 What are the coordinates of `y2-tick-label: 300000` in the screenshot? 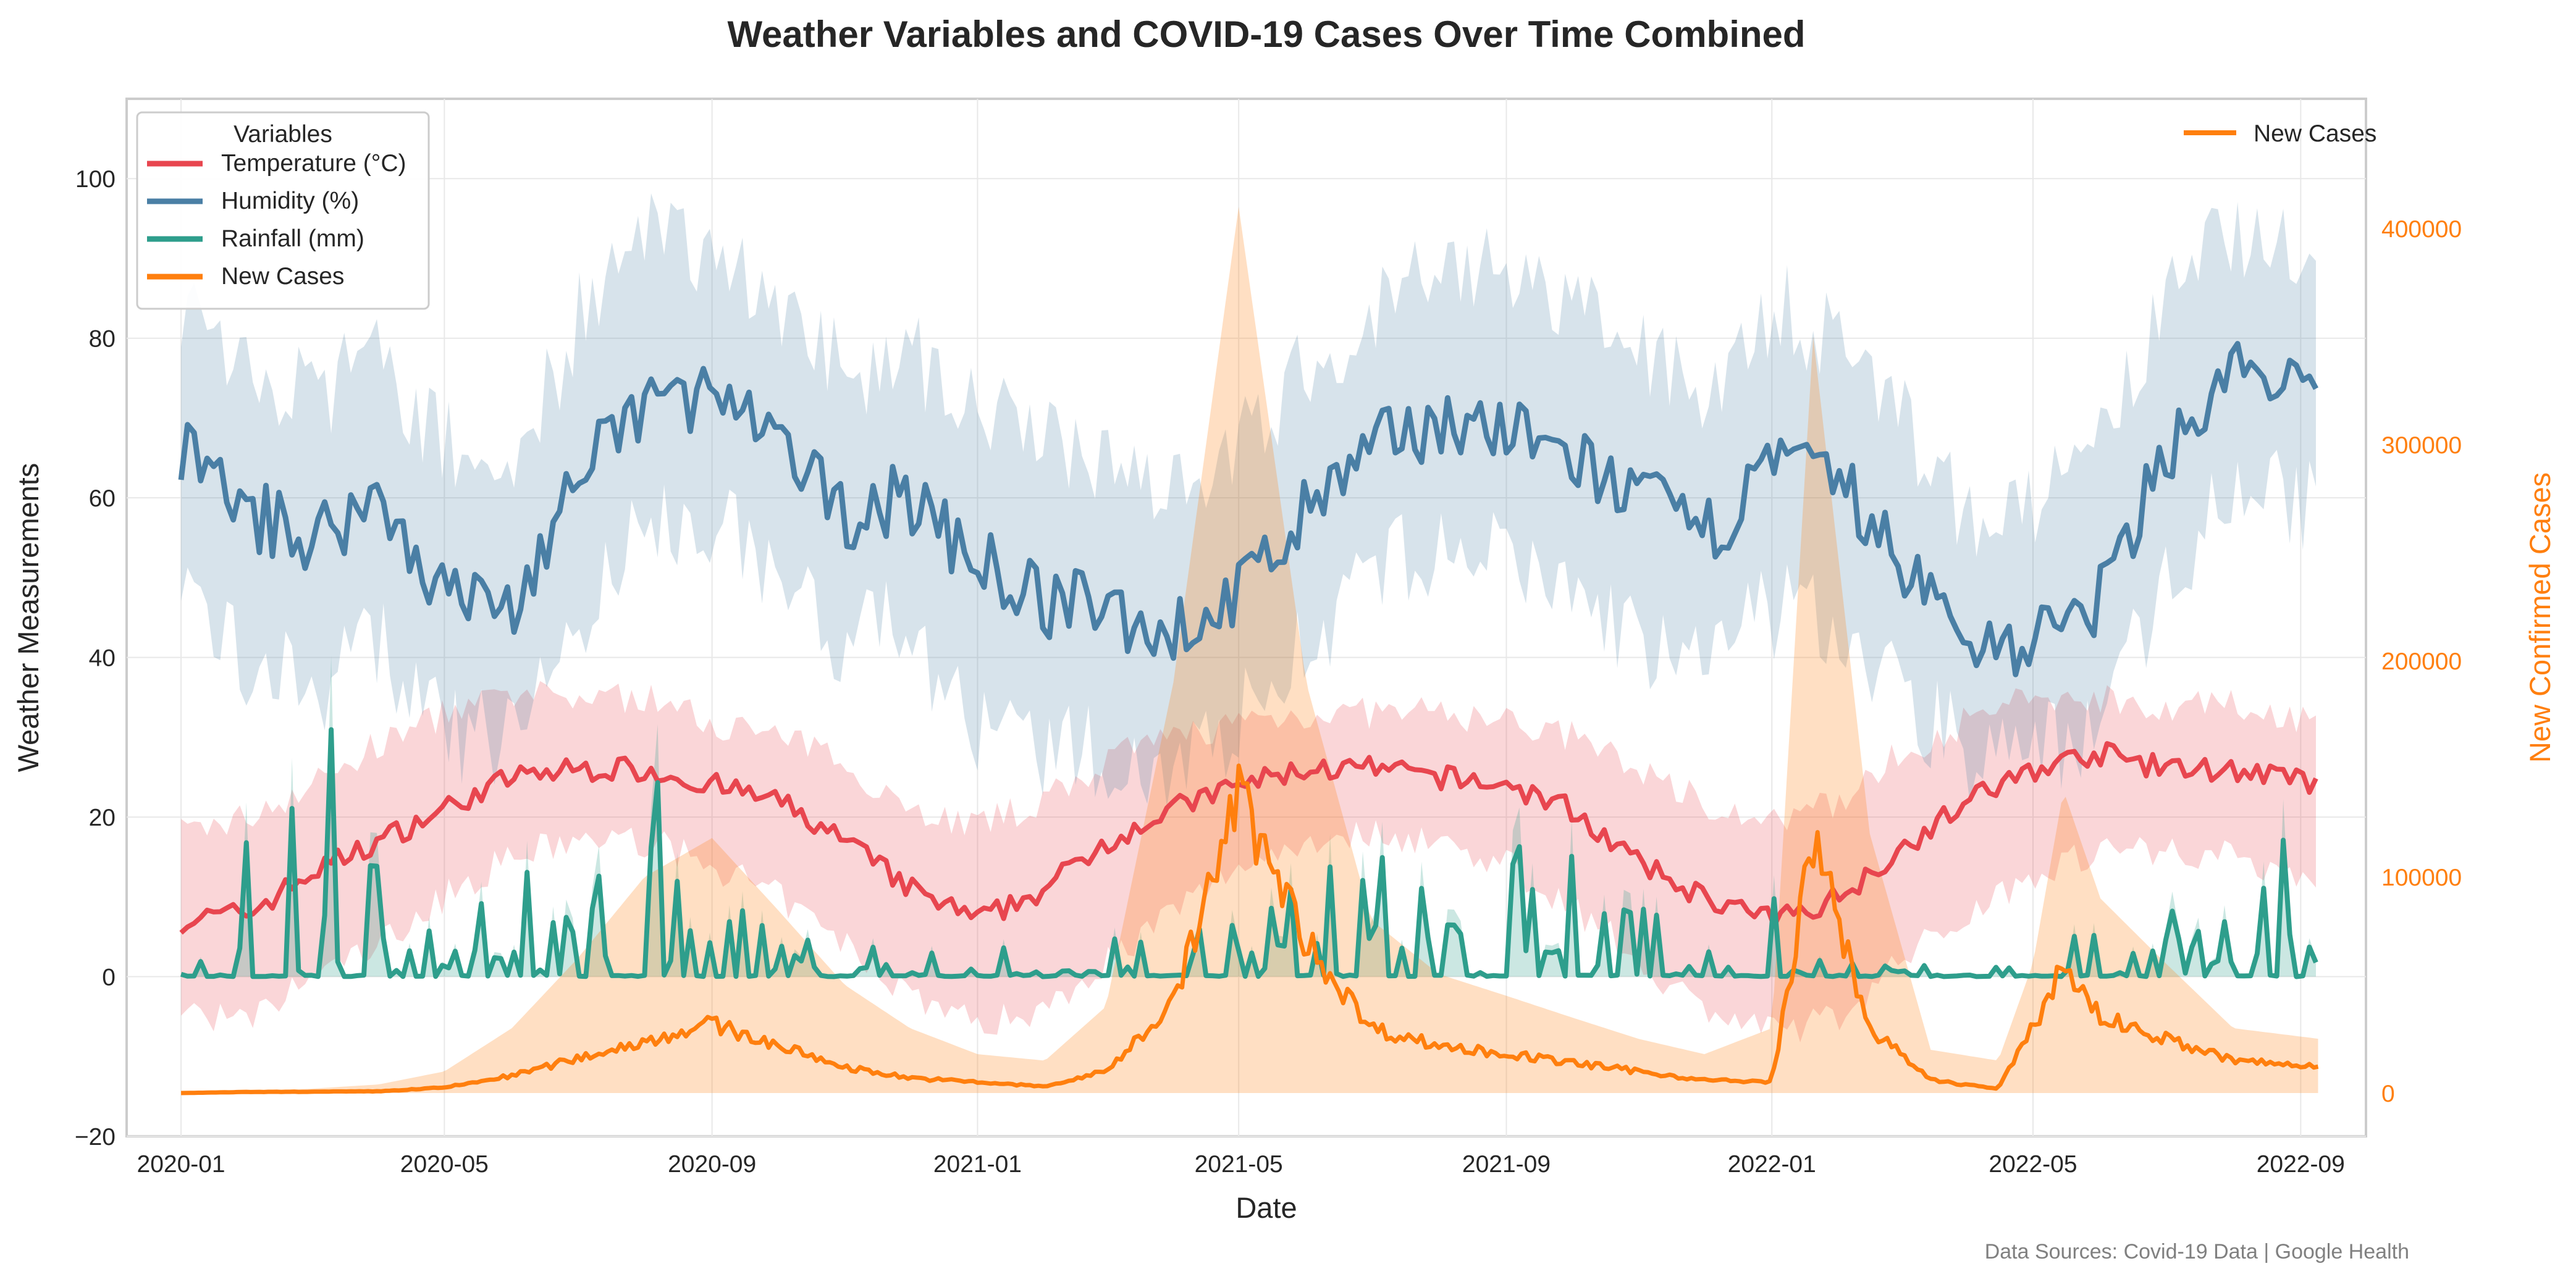 It's located at (2421, 445).